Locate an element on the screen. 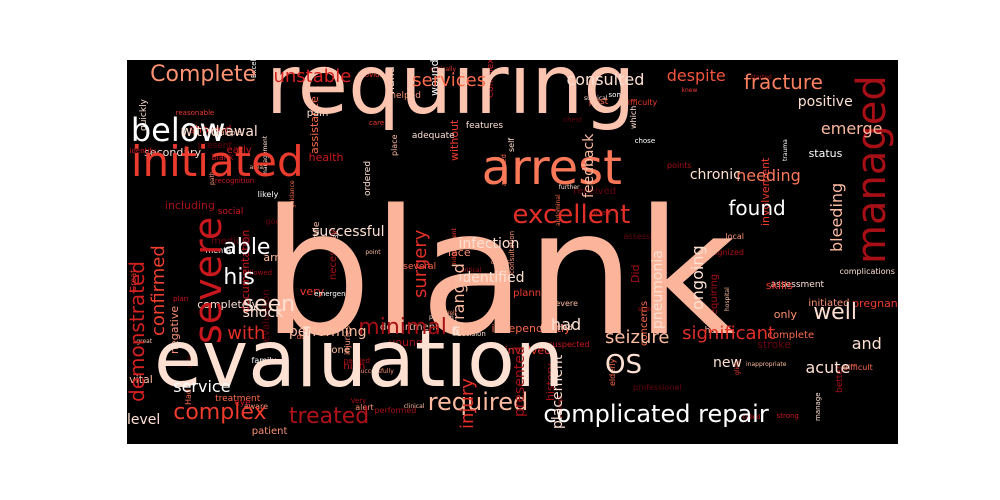 This screenshot has width=1000, height=500. word-cloud-word: new is located at coordinates (727, 362).